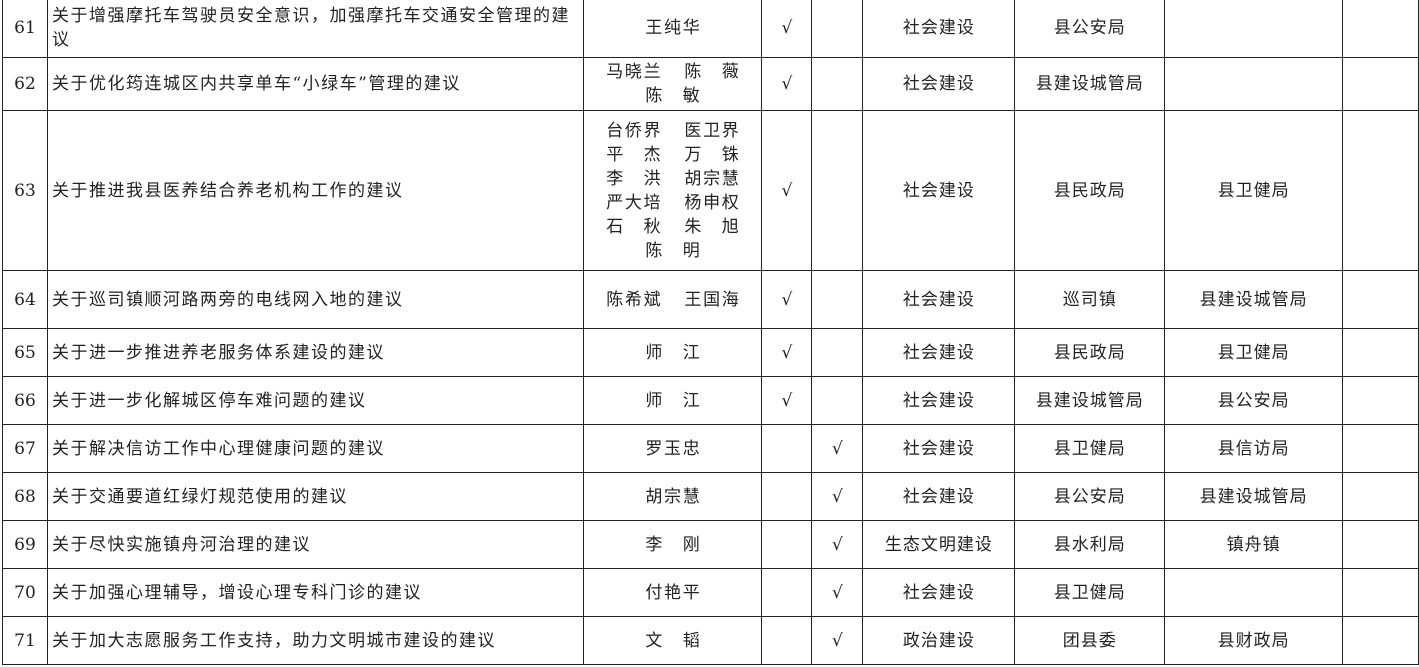 The height and width of the screenshot is (667, 1419). Describe the element at coordinates (1090, 640) in the screenshot. I see `lead-unit: 团县委` at that location.